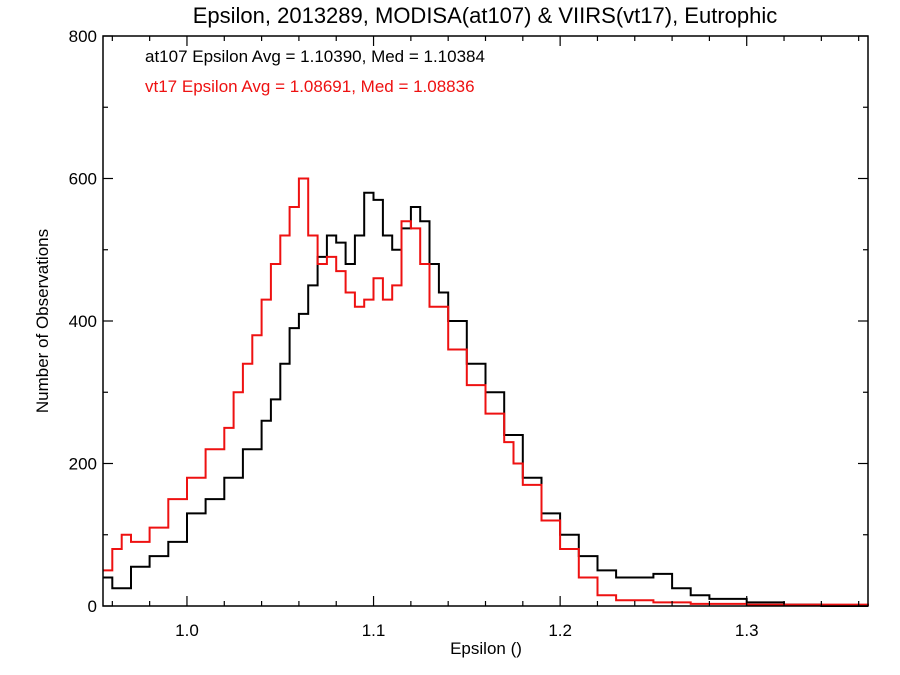  Describe the element at coordinates (42, 321) in the screenshot. I see `y-axis-label: Number of Observations` at that location.